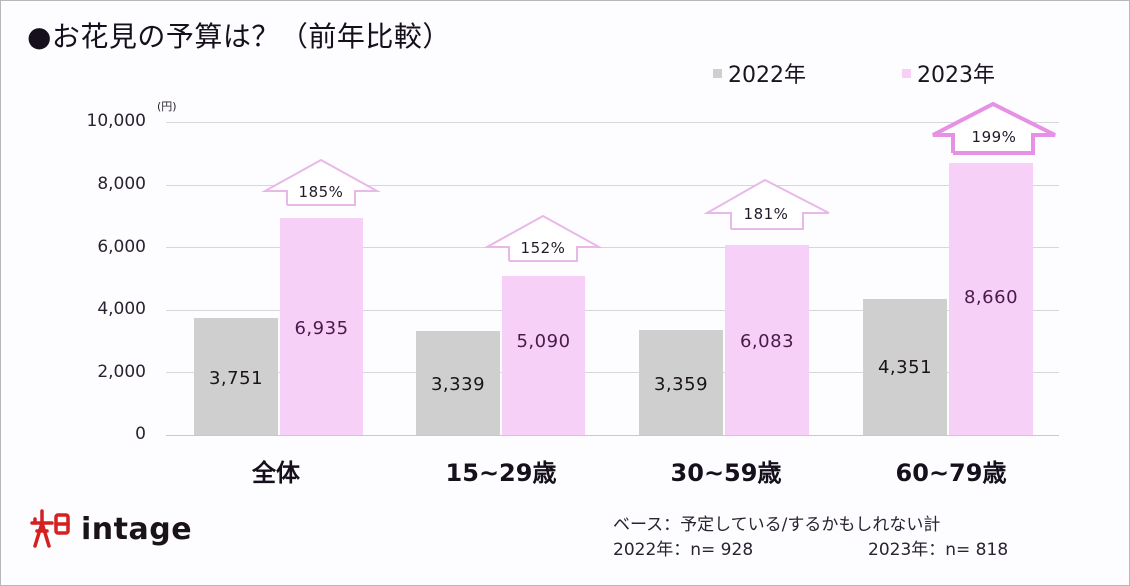 This screenshot has height=586, width=1130. What do you see at coordinates (777, 525) in the screenshot?
I see `footnote-base: ベース：予定している/するかもしれない計` at bounding box center [777, 525].